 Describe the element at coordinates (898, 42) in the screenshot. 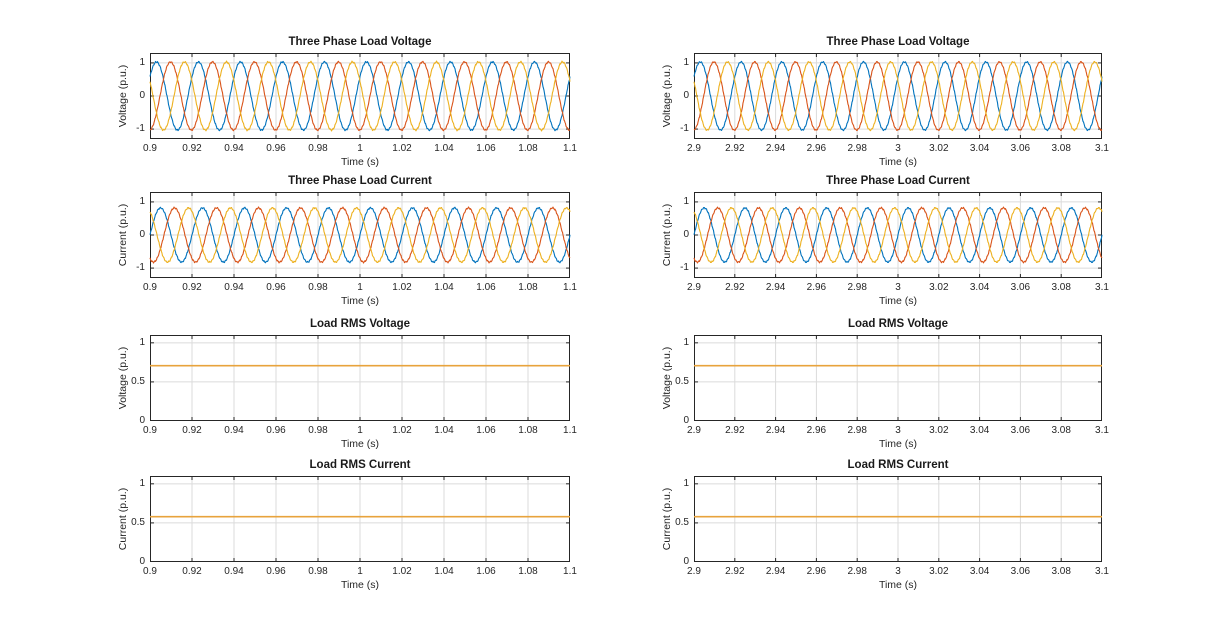

I see `plot-title: Three Phase Load Voltage` at that location.